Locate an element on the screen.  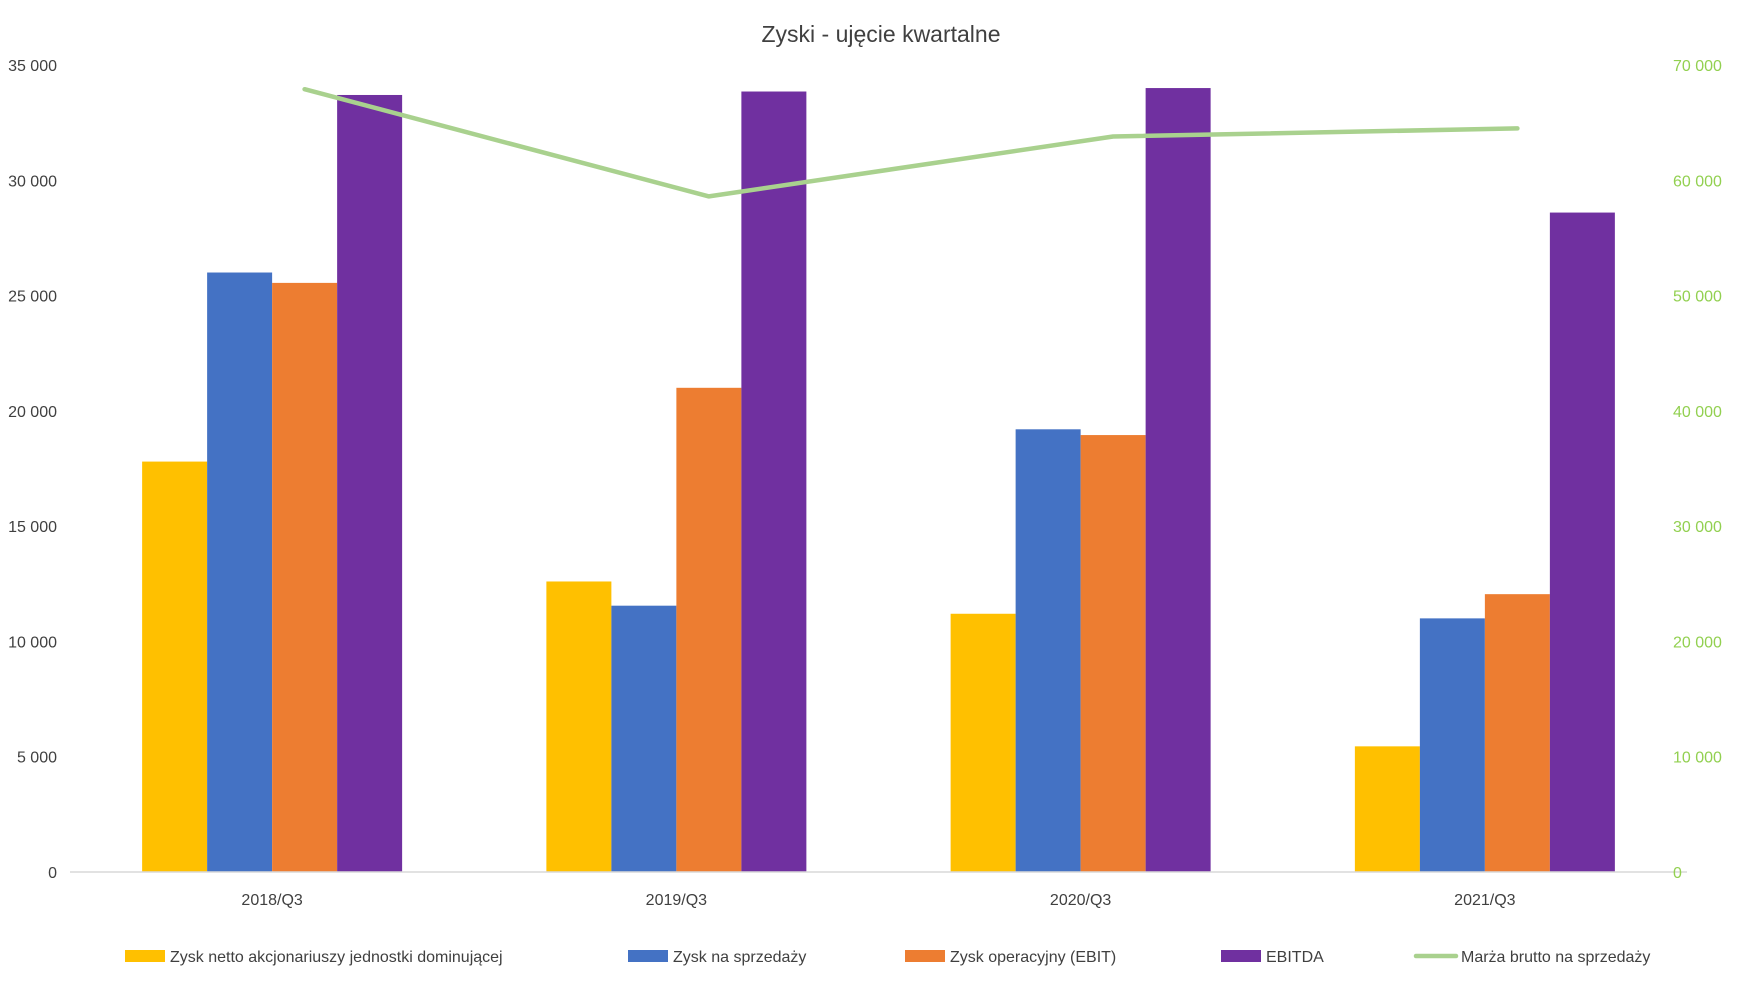
legend-label: Zysk na sprzedaży is located at coordinates (739, 957).